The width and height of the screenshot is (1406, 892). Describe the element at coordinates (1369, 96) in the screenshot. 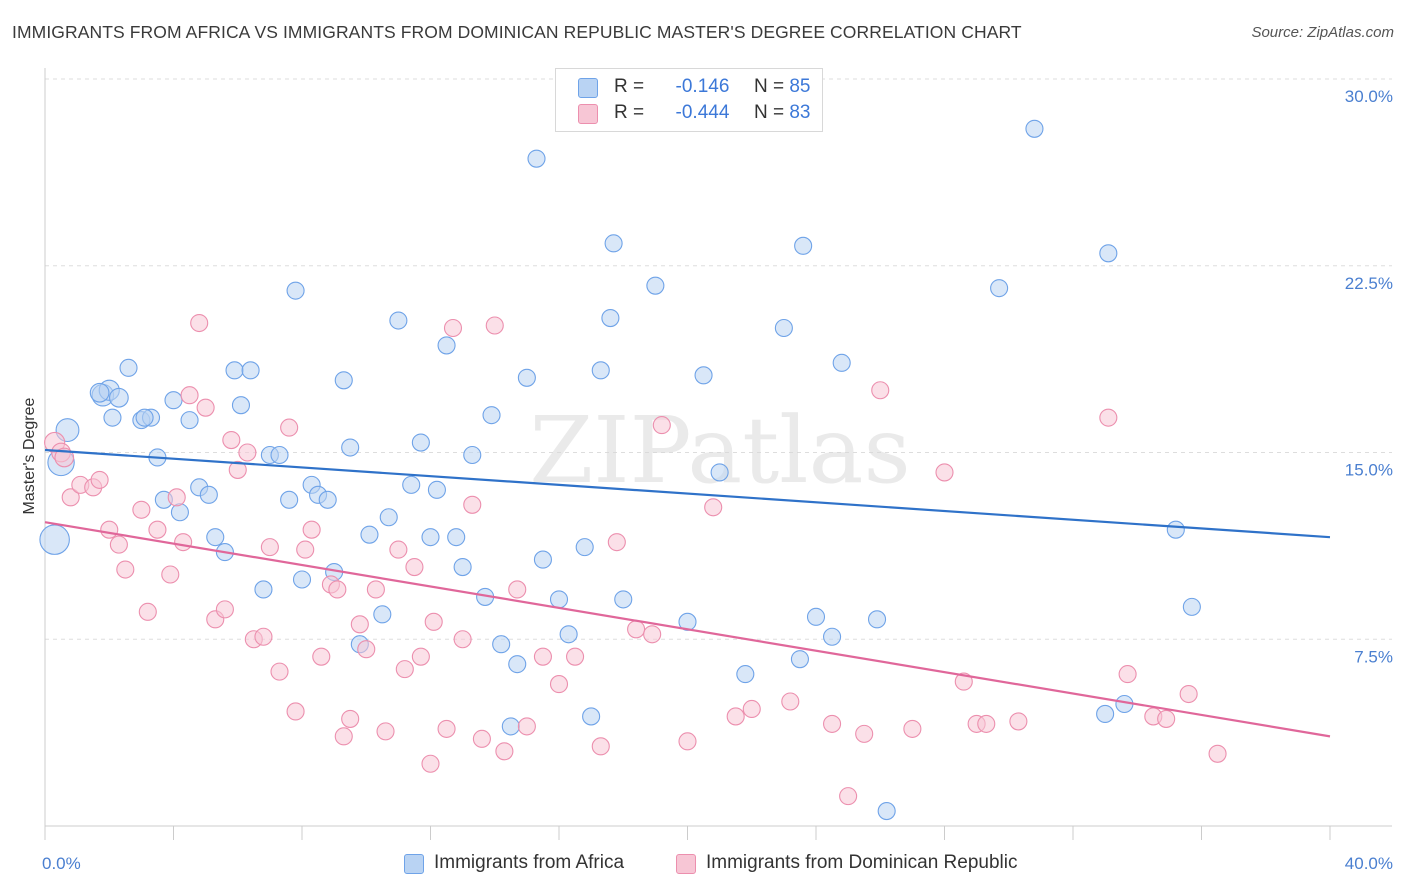

I see `y-tick-label-3: 30.0%` at that location.